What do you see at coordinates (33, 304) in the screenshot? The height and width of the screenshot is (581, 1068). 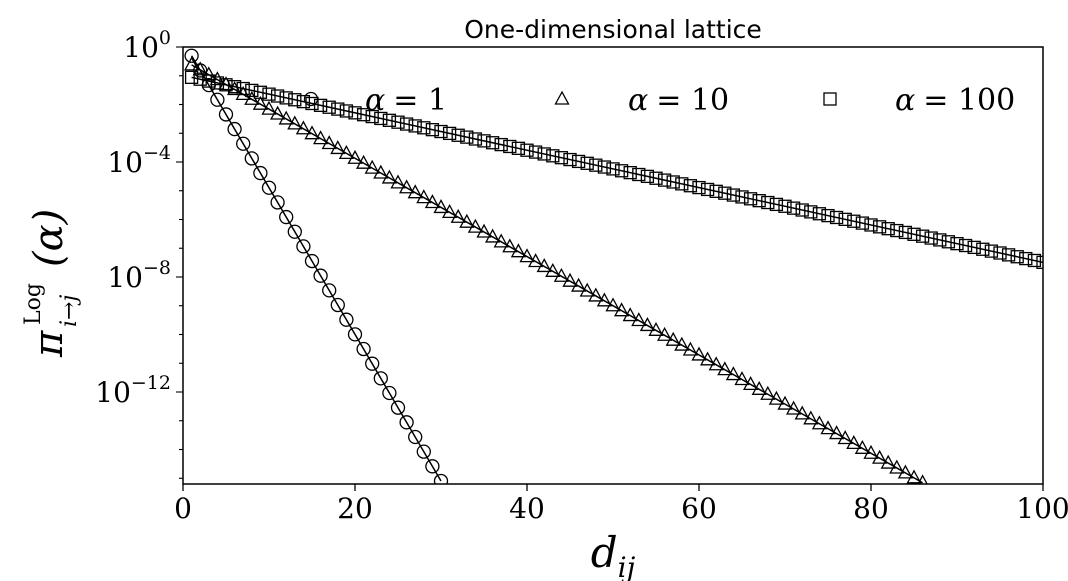 I see `y-axis-label-superscript: Log` at bounding box center [33, 304].